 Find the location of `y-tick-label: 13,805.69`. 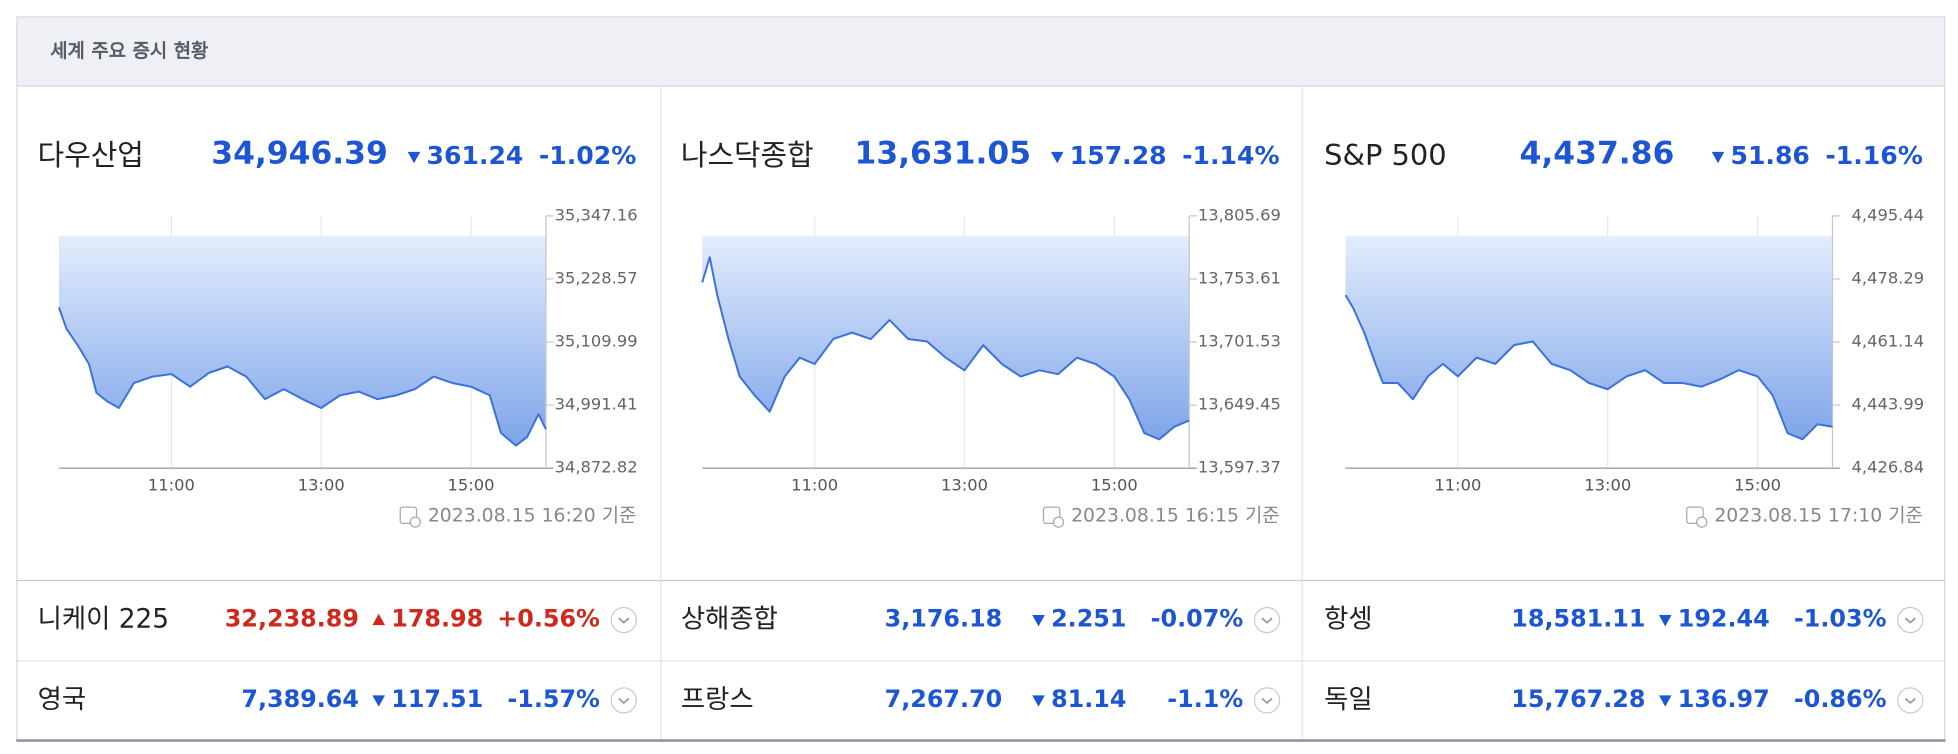

y-tick-label: 13,805.69 is located at coordinates (1239, 214).